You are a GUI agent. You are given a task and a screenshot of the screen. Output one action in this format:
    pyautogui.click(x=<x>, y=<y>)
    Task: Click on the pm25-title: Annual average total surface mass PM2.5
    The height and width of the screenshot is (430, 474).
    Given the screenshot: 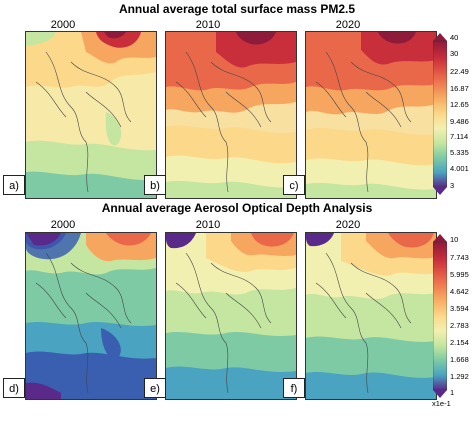 What is the action you would take?
    pyautogui.click(x=237, y=9)
    